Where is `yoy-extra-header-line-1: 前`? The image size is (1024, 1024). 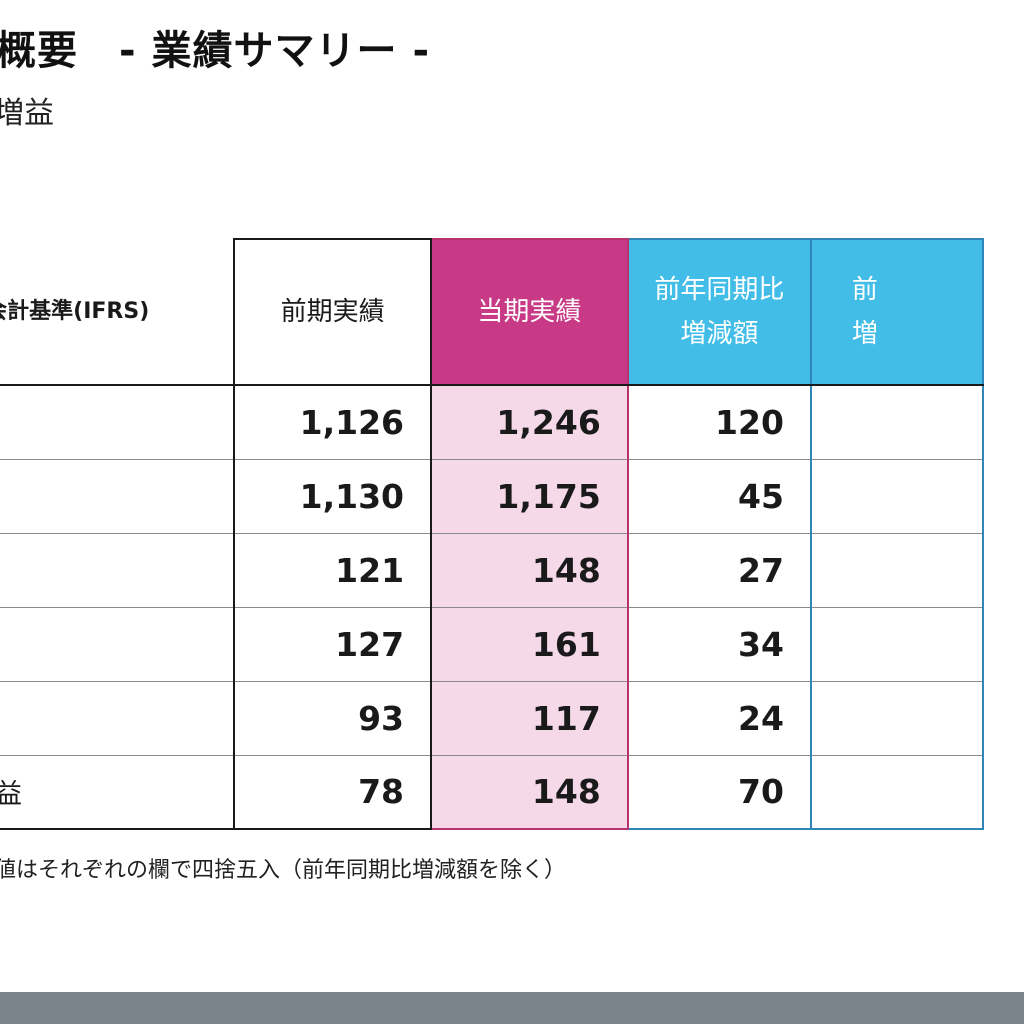
yoy-extra-header-line-1: 前 is located at coordinates (864, 289).